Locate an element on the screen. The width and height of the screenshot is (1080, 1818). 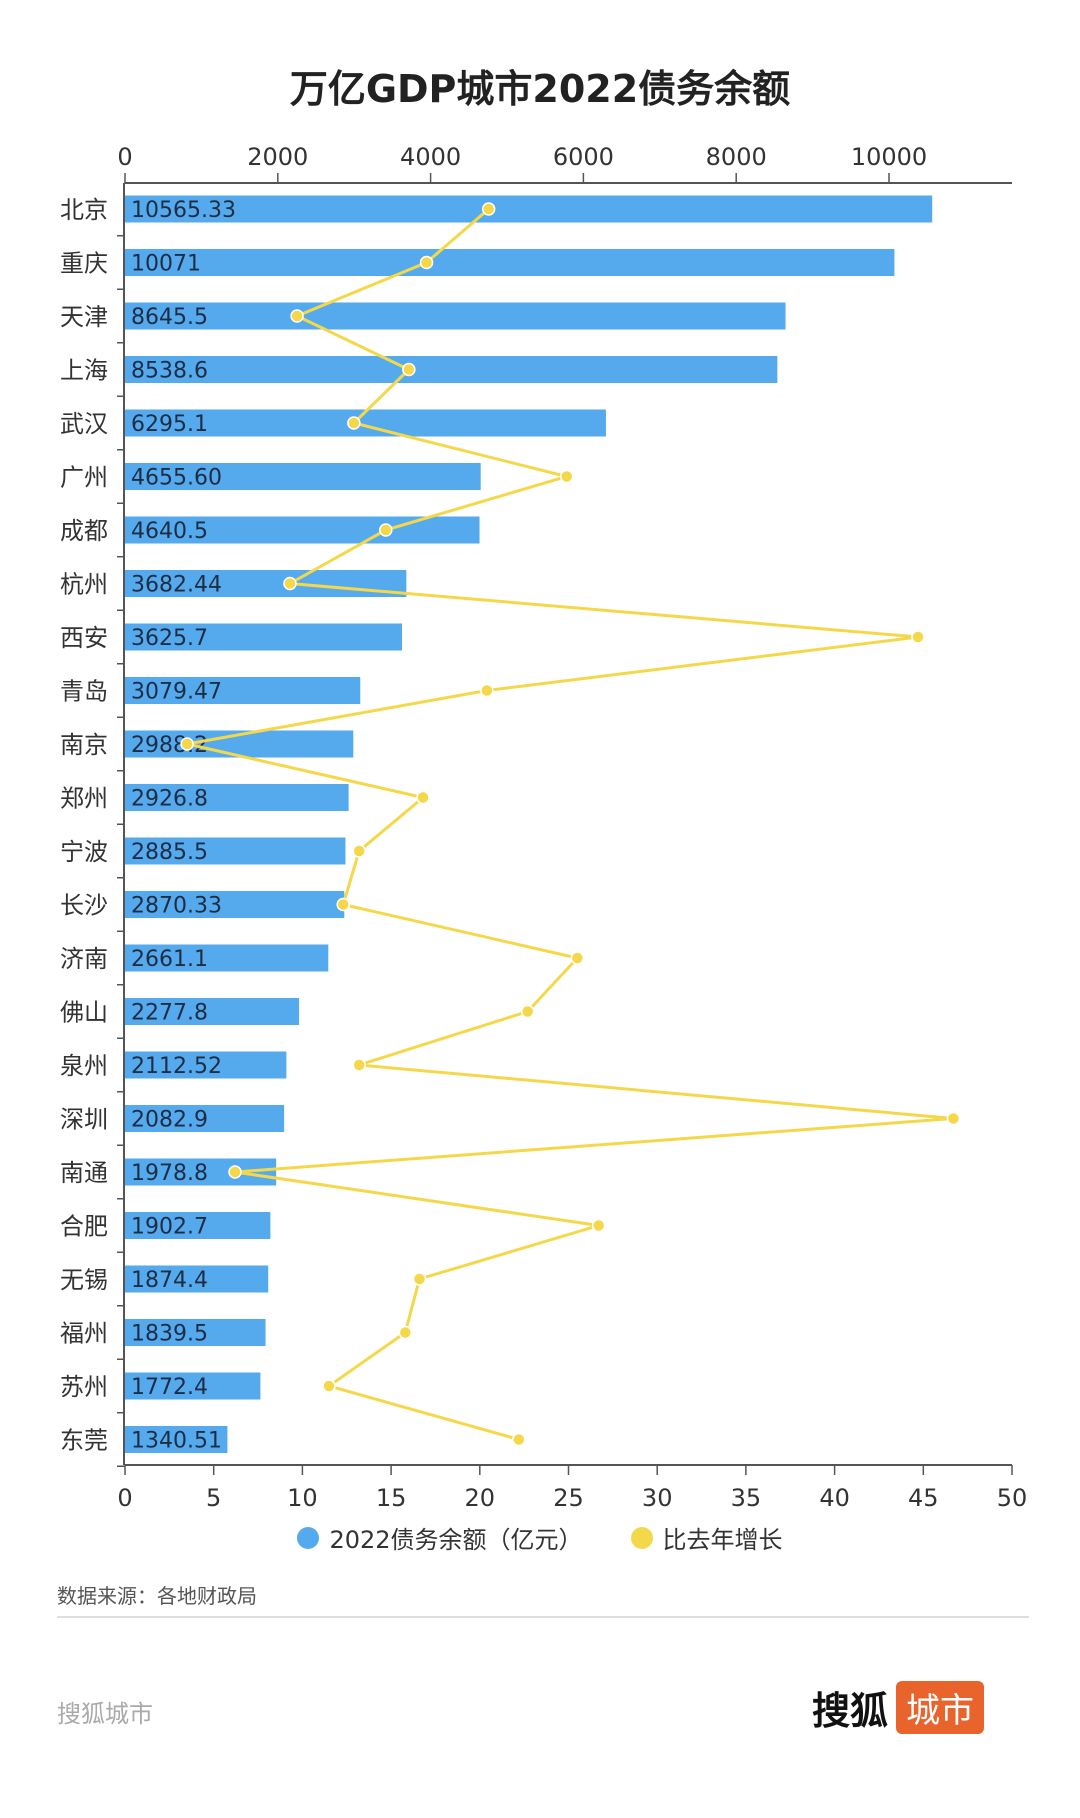
bar-value-label: 2277.8 is located at coordinates (169, 1013).